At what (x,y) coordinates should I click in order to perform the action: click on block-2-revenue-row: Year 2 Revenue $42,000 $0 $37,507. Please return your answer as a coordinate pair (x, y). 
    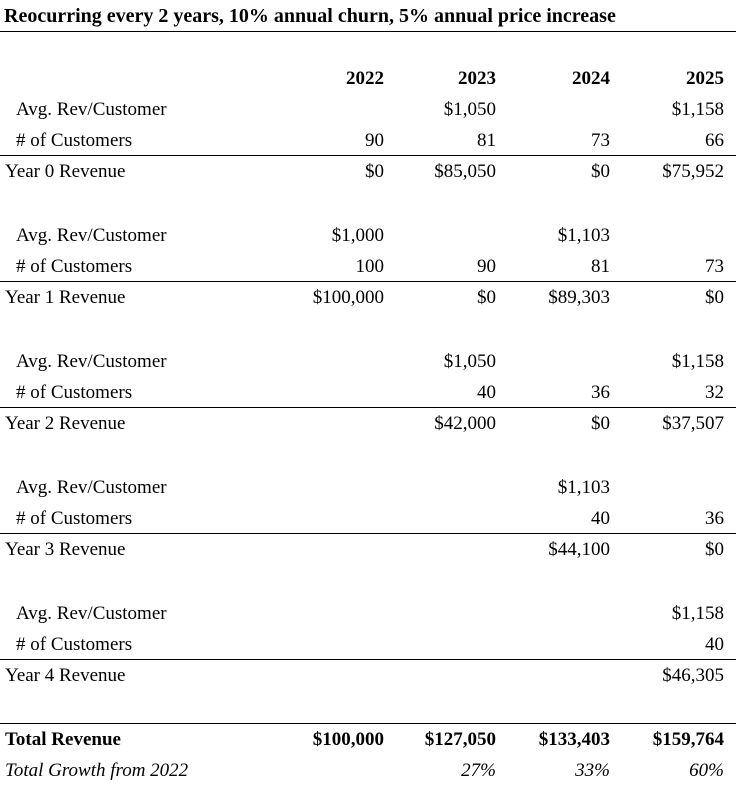
    Looking at the image, I should click on (368, 424).